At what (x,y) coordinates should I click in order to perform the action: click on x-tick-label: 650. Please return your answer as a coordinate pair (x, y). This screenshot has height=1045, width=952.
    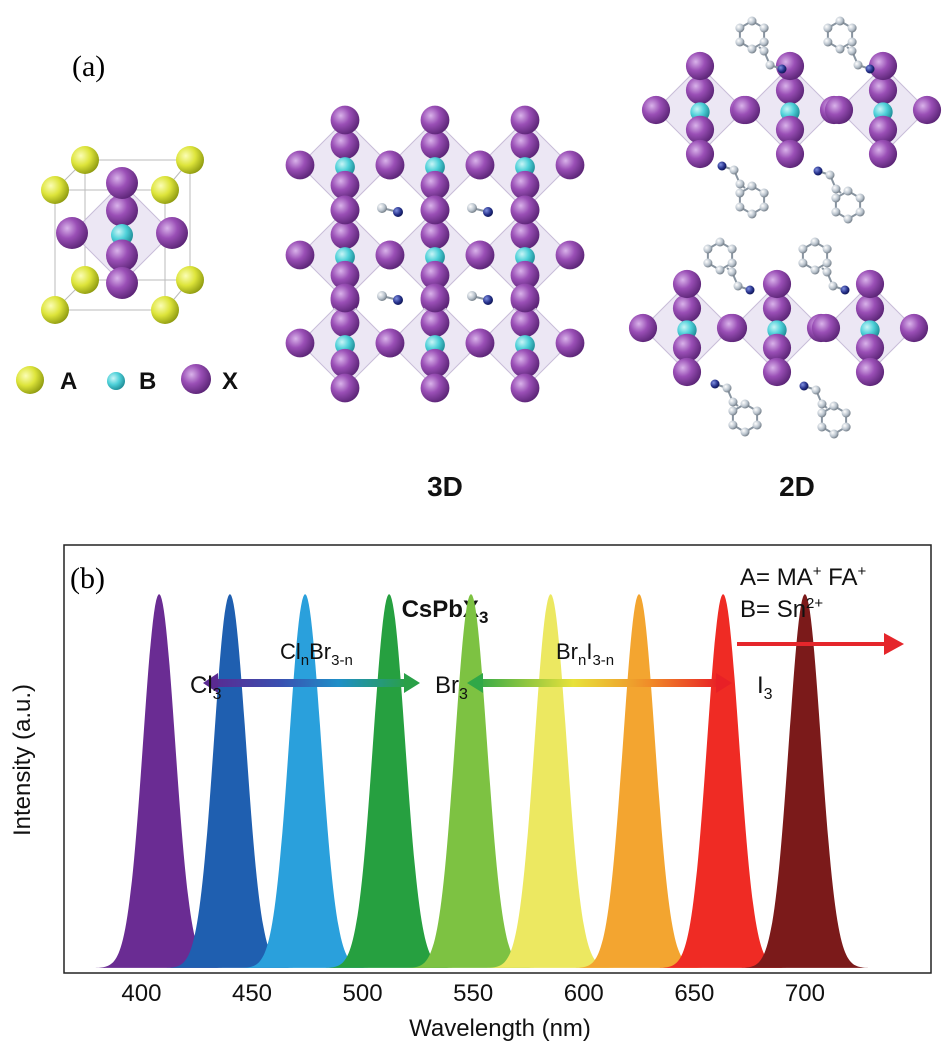
    Looking at the image, I should click on (694, 993).